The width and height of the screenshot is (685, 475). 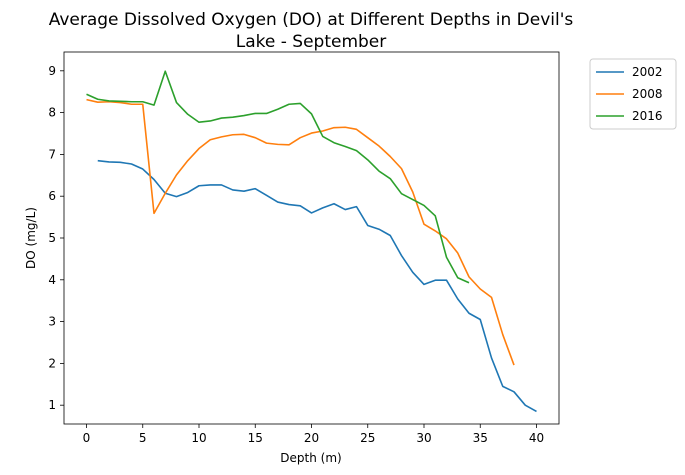 What do you see at coordinates (52, 154) in the screenshot?
I see `y-tick-label: 7` at bounding box center [52, 154].